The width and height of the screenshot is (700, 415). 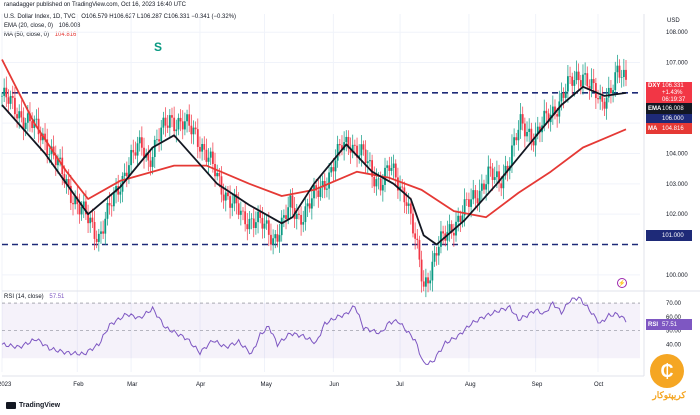 I want to click on rsi-tag-symbol: RSI, so click(x=653, y=324).